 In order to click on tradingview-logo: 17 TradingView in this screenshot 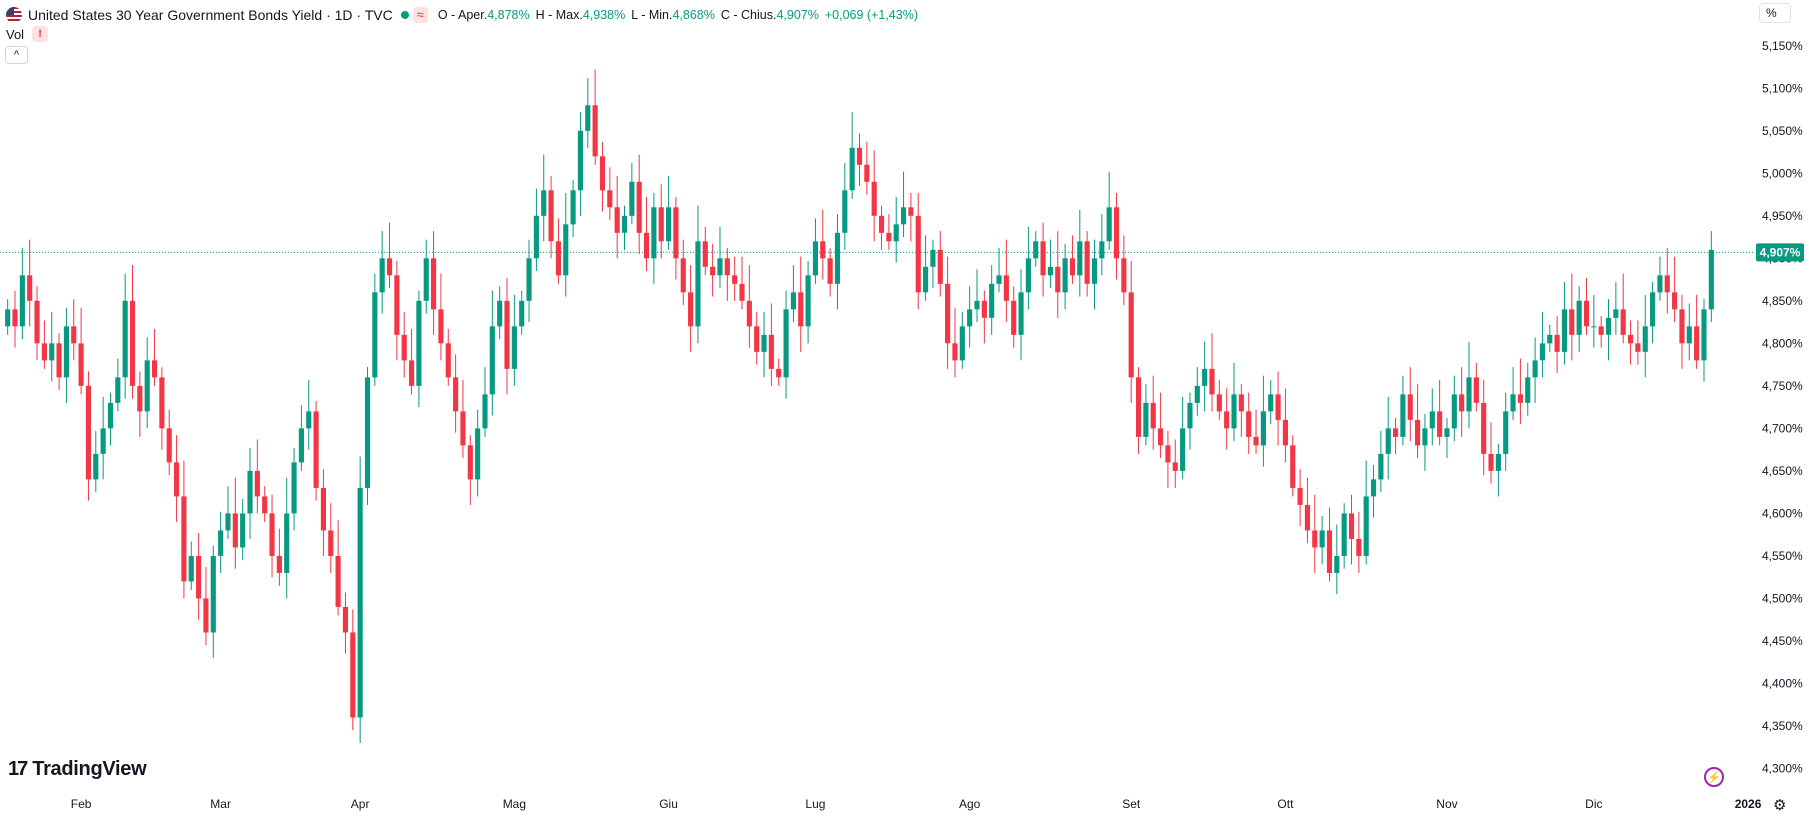, I will do `click(77, 769)`.